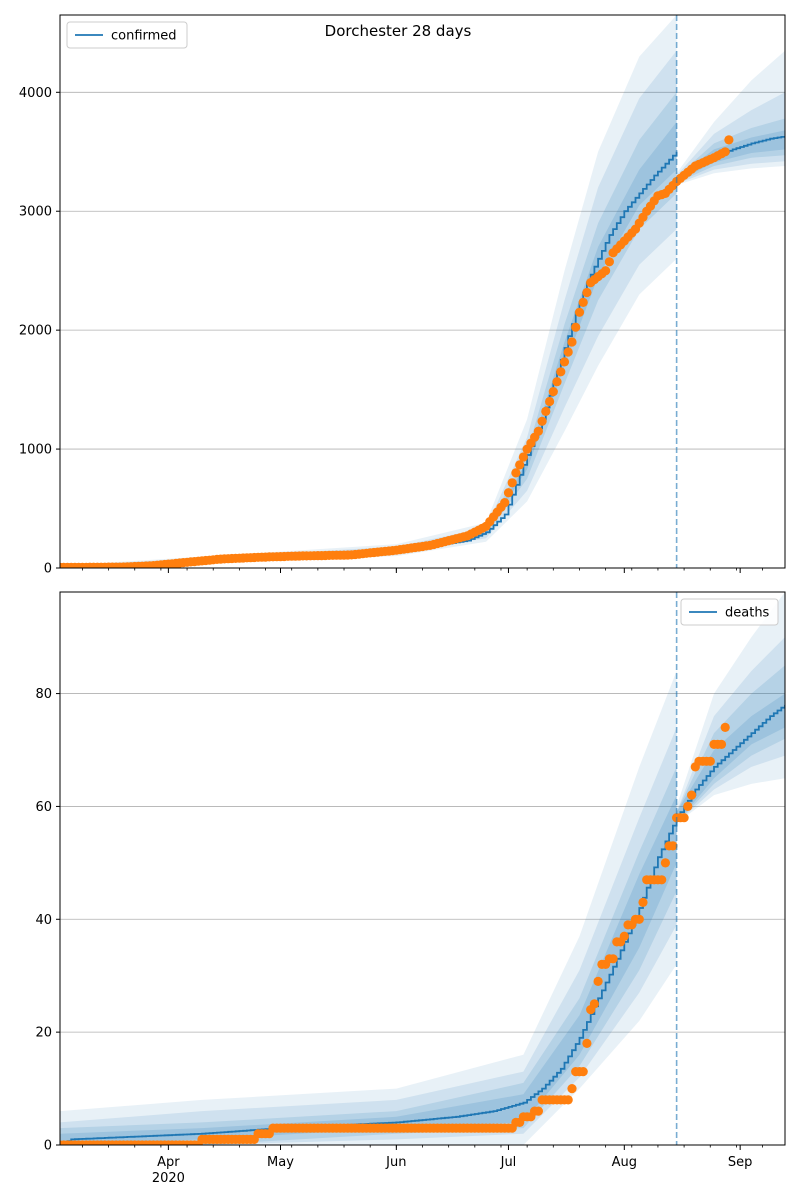 This screenshot has height=1200, width=800. I want to click on y-tick-label: 40, so click(43, 920).